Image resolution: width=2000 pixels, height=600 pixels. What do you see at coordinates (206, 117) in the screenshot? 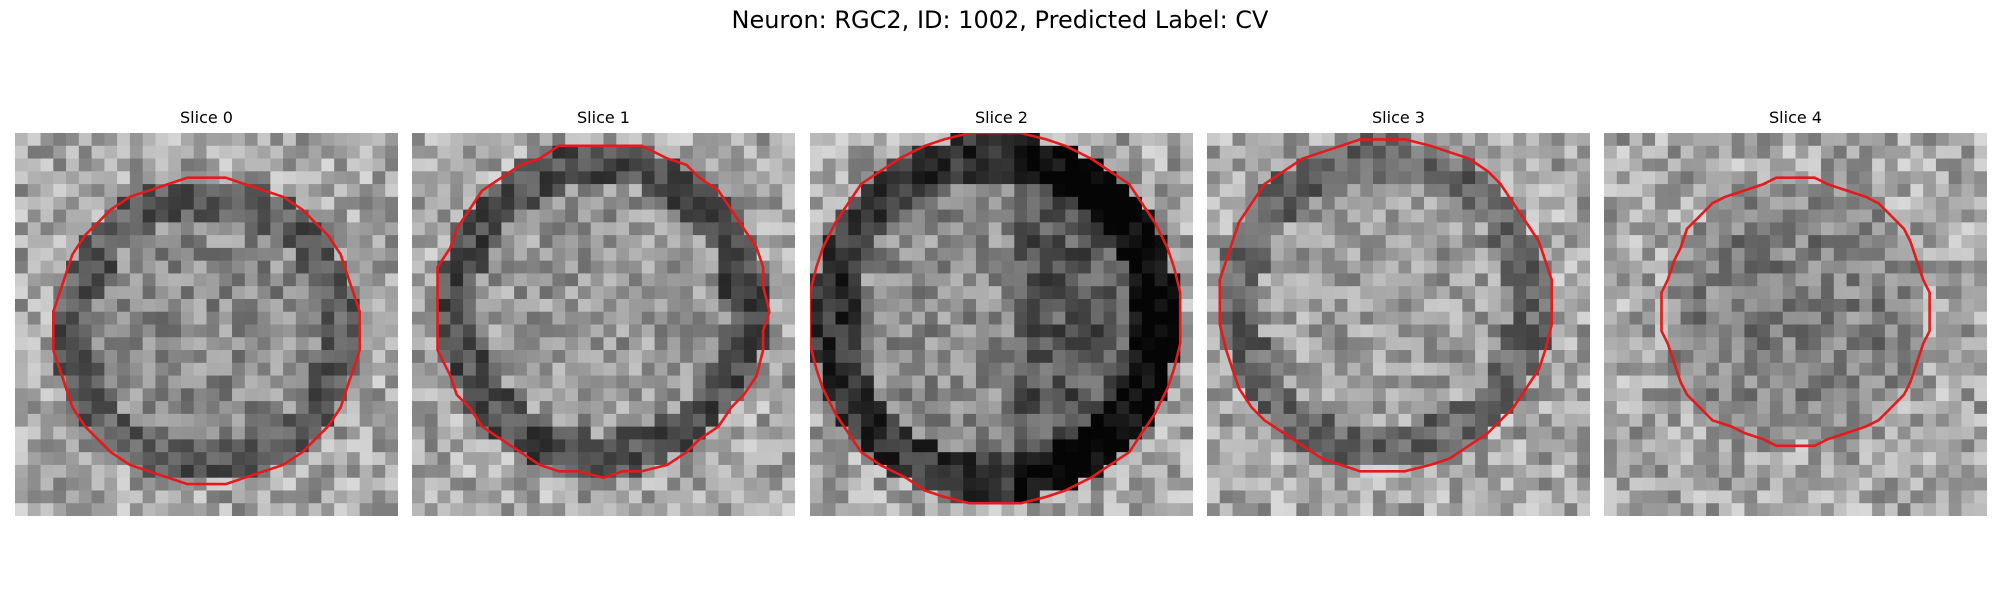
I see `slice-title-0: Slice 0` at bounding box center [206, 117].